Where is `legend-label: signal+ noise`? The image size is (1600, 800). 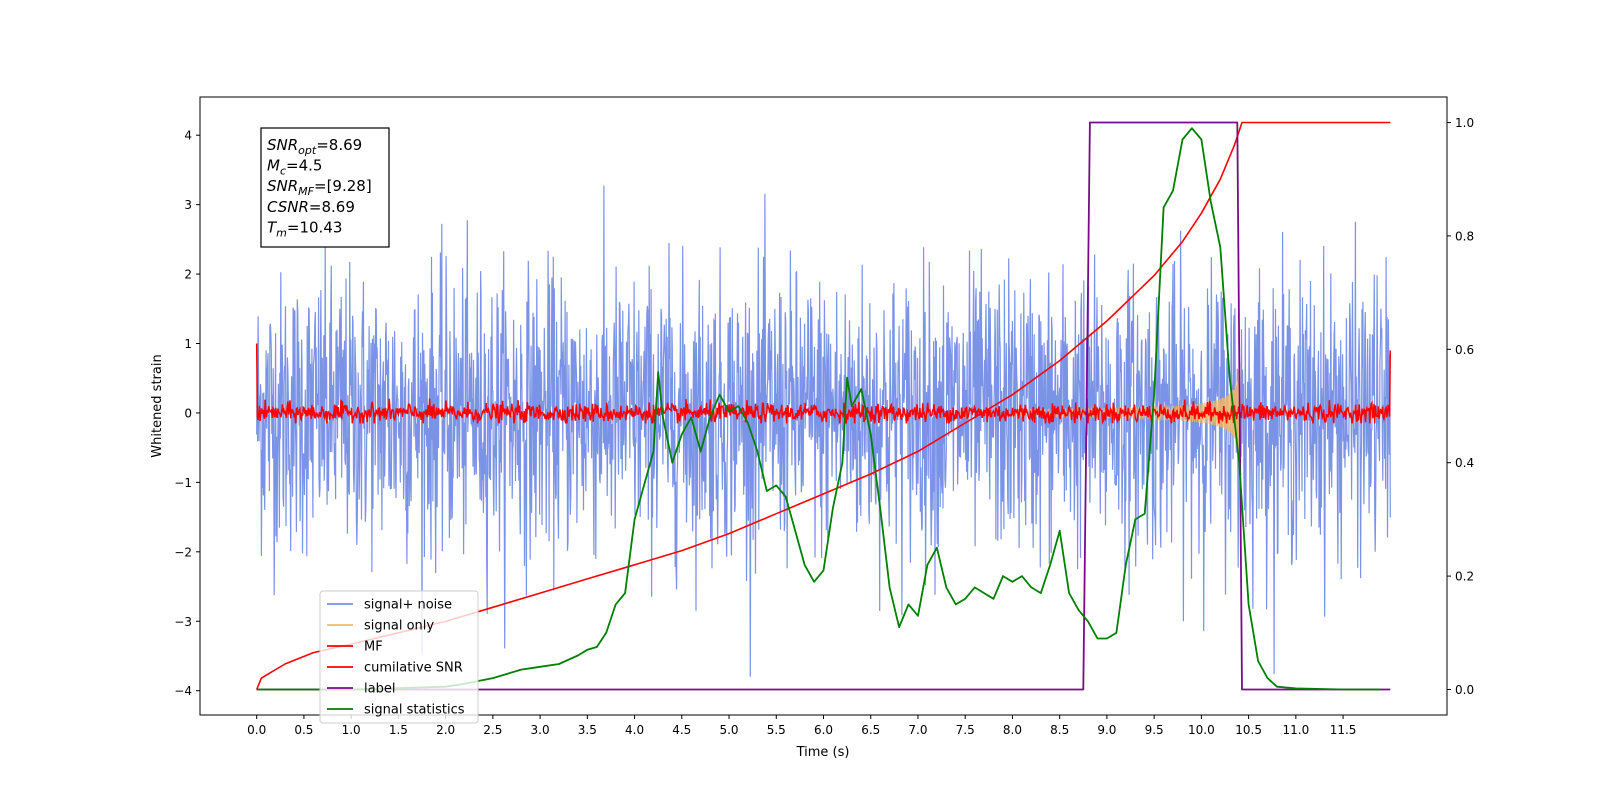
legend-label: signal+ noise is located at coordinates (408, 605).